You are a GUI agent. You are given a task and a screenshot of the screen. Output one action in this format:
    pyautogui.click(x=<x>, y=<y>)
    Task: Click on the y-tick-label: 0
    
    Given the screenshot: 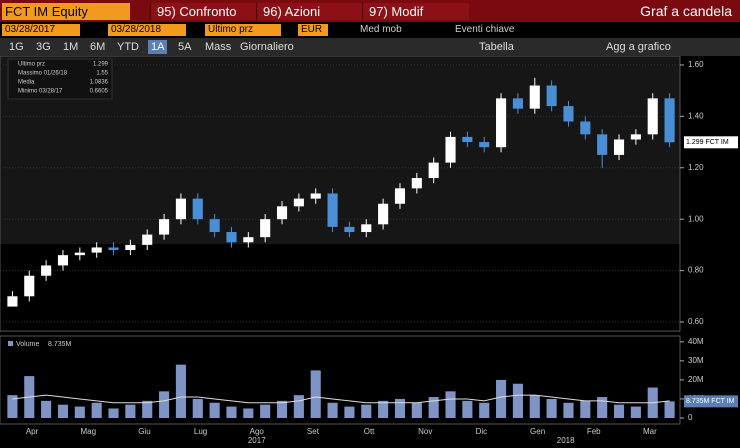 What is the action you would take?
    pyautogui.click(x=690, y=417)
    